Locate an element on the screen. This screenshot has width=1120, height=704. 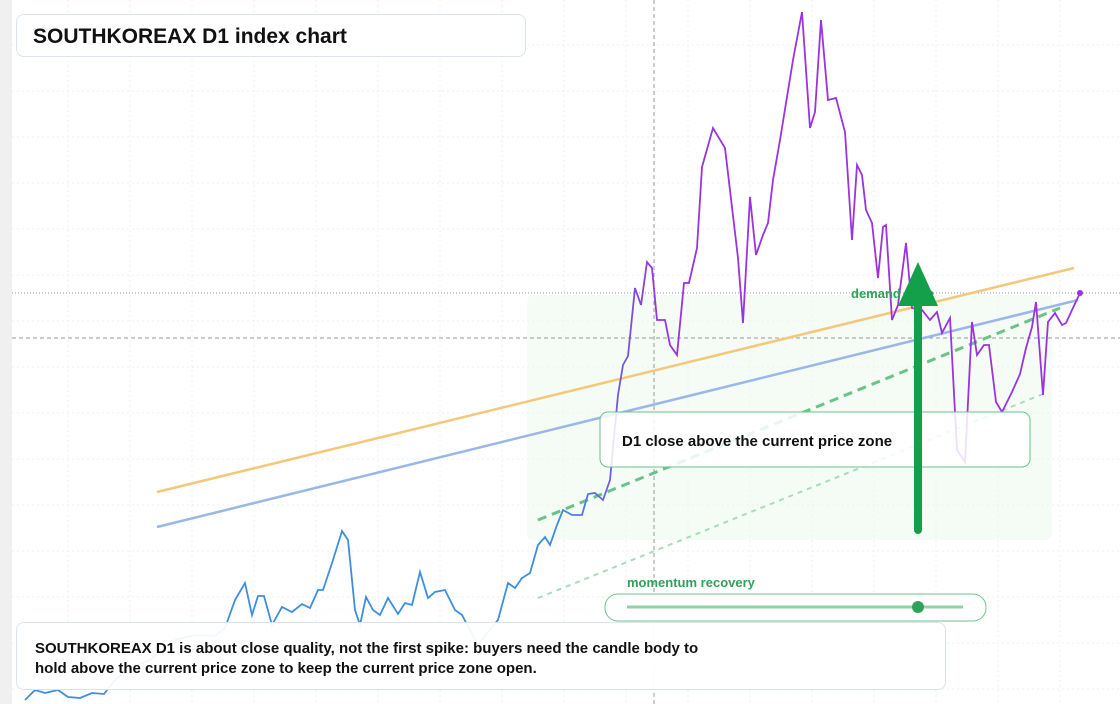
title-box: SOUTHKOREAX D1 index chart is located at coordinates (271, 35).